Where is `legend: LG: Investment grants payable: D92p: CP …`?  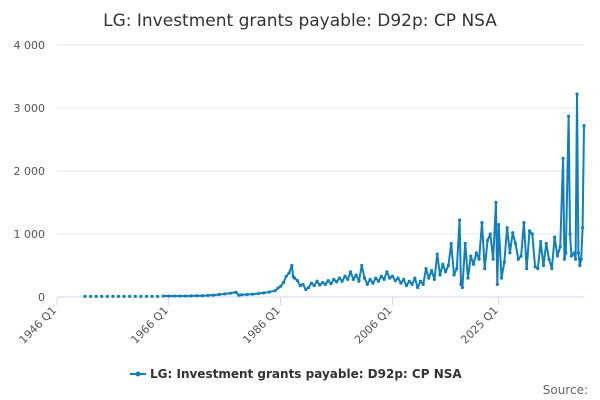 legend: LG: Investment grants payable: D92p: CP … is located at coordinates (296, 374).